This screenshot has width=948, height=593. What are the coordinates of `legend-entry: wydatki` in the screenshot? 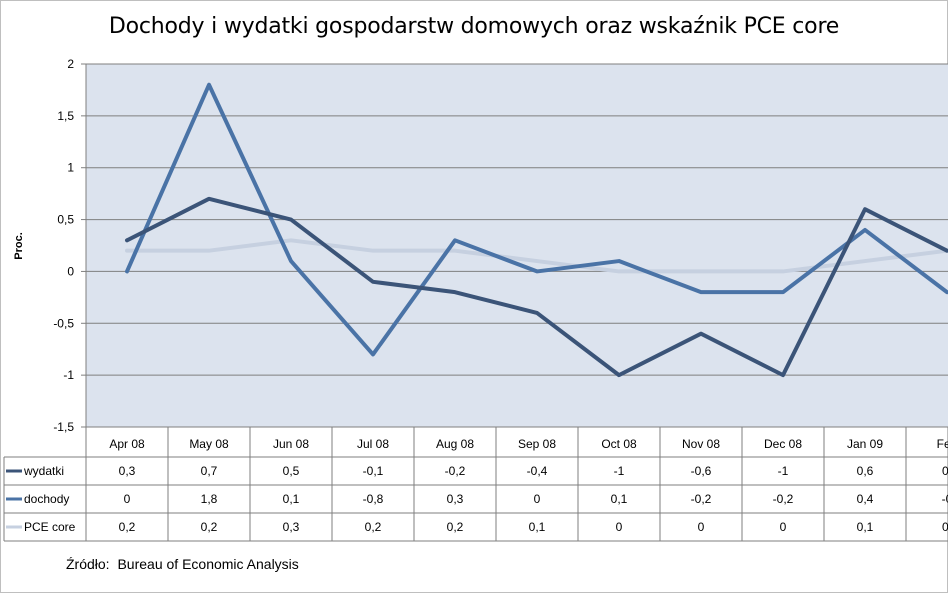 It's located at (43, 471).